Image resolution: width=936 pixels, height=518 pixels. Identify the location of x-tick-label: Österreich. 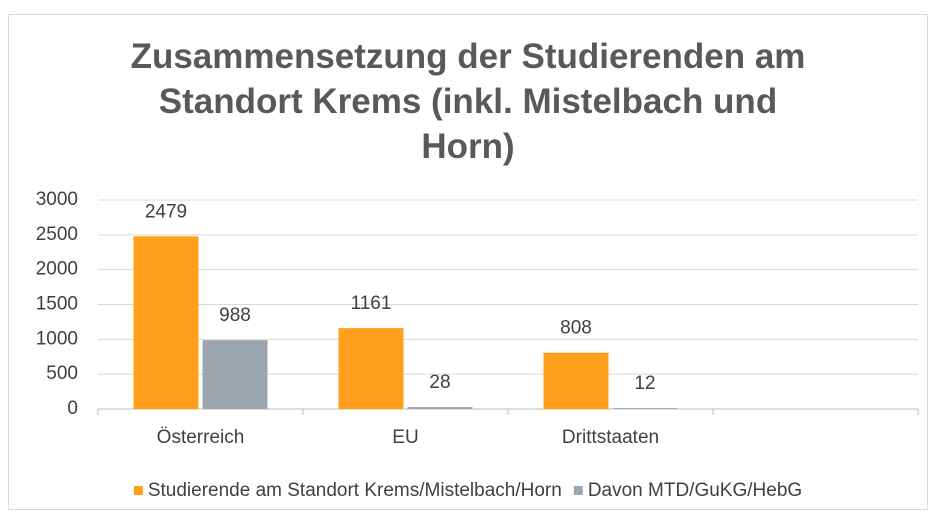
(201, 437).